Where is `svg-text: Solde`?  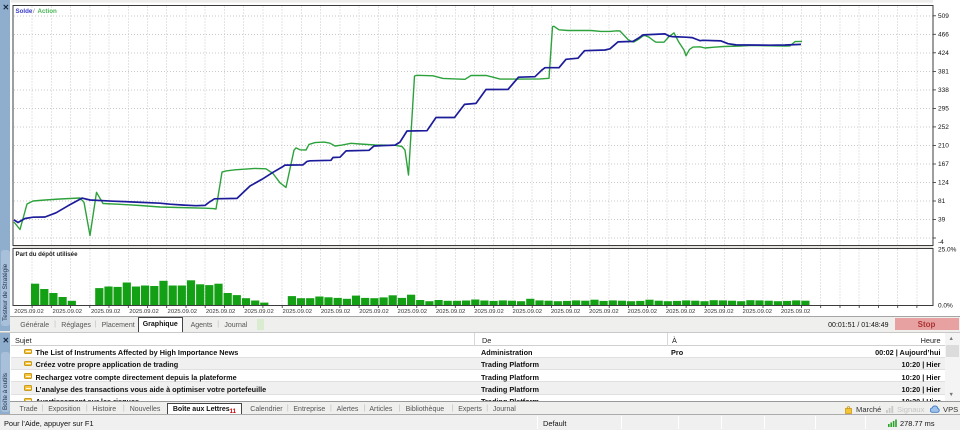 svg-text: Solde is located at coordinates (24, 11).